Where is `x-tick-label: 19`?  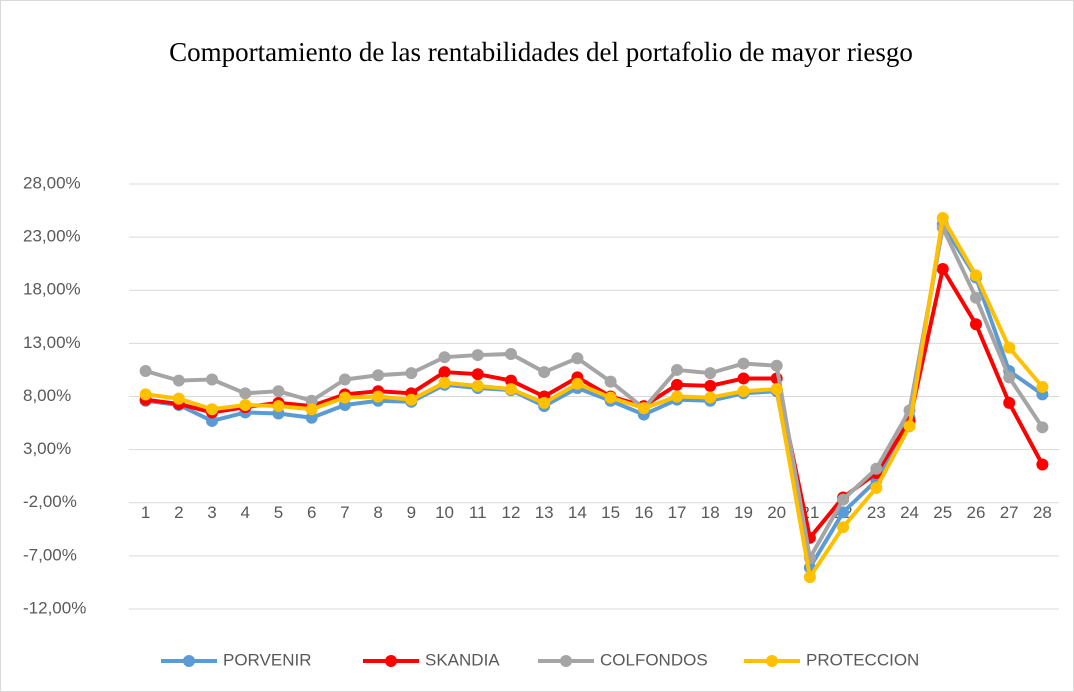
x-tick-label: 19 is located at coordinates (743, 512).